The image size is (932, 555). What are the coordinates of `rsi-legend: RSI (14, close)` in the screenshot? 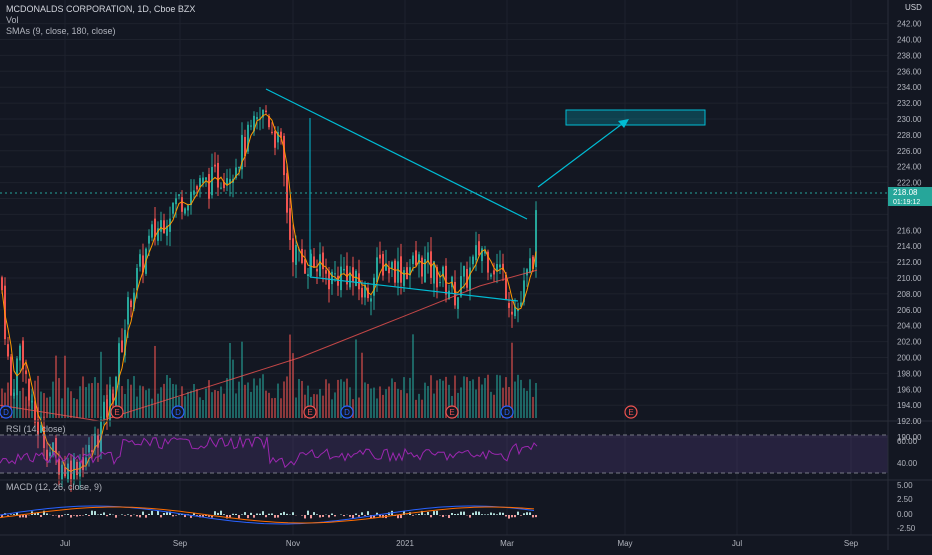 It's located at (36, 429).